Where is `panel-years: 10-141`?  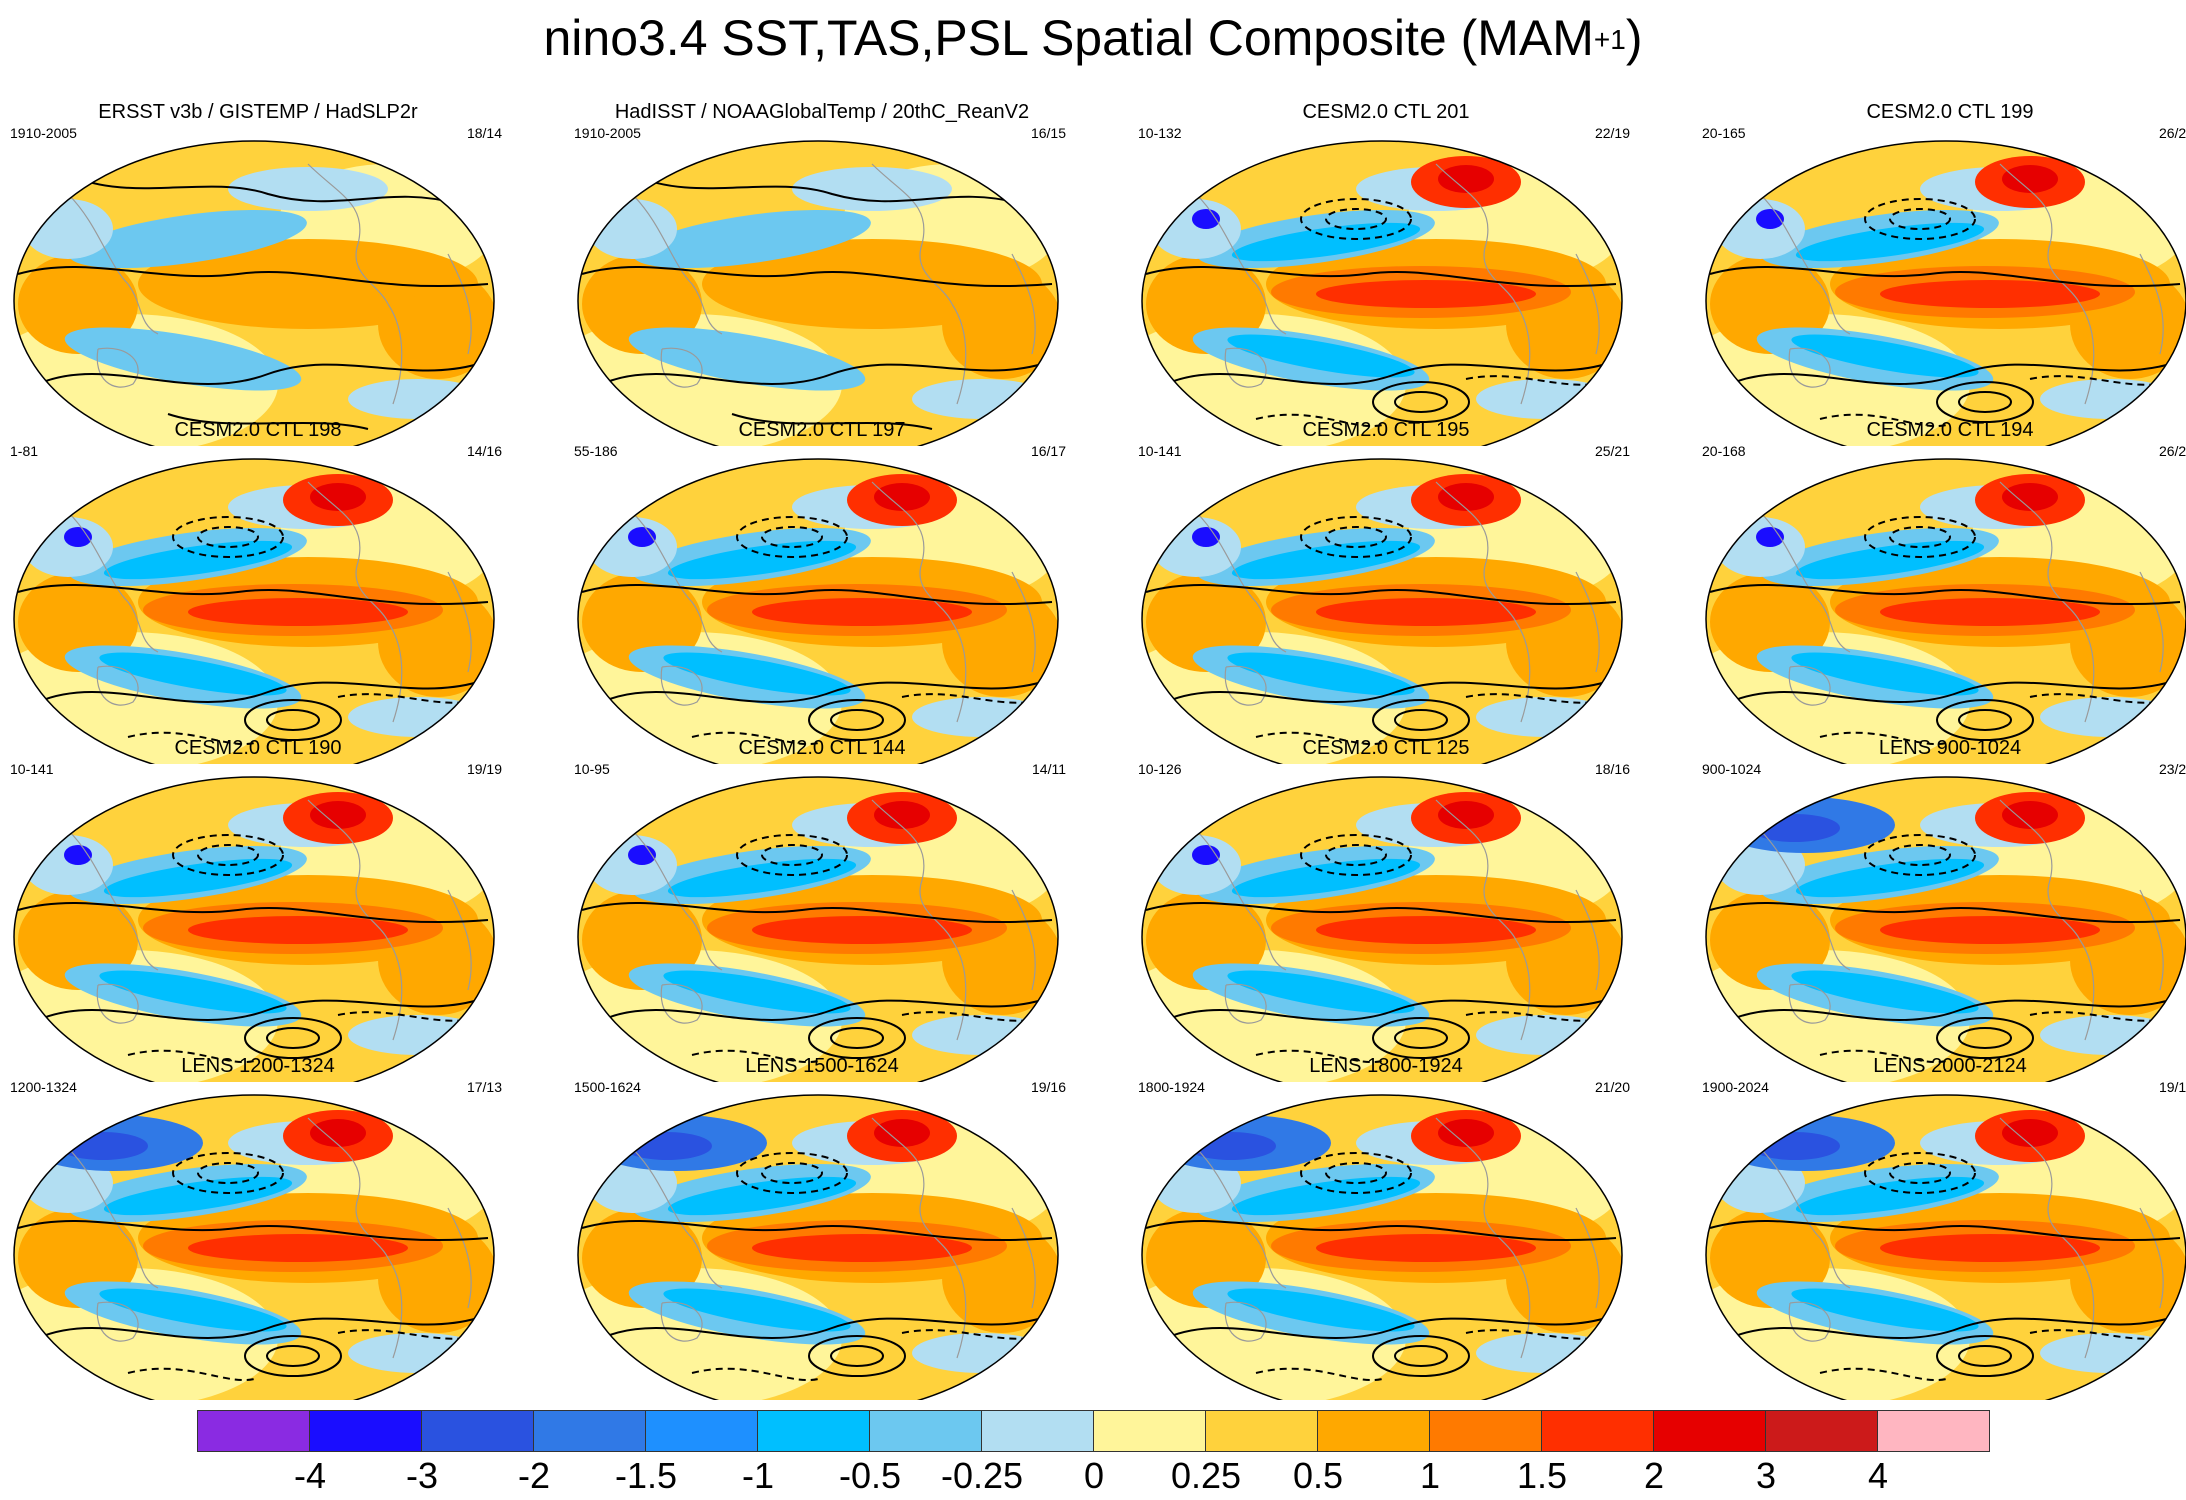
panel-years: 10-141 is located at coordinates (32, 769).